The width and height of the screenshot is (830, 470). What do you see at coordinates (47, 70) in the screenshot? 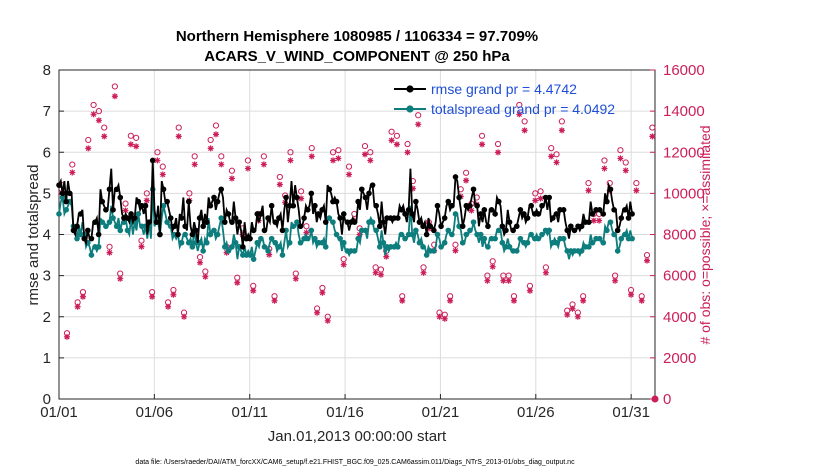
I see `y-tick-label: 8` at bounding box center [47, 70].